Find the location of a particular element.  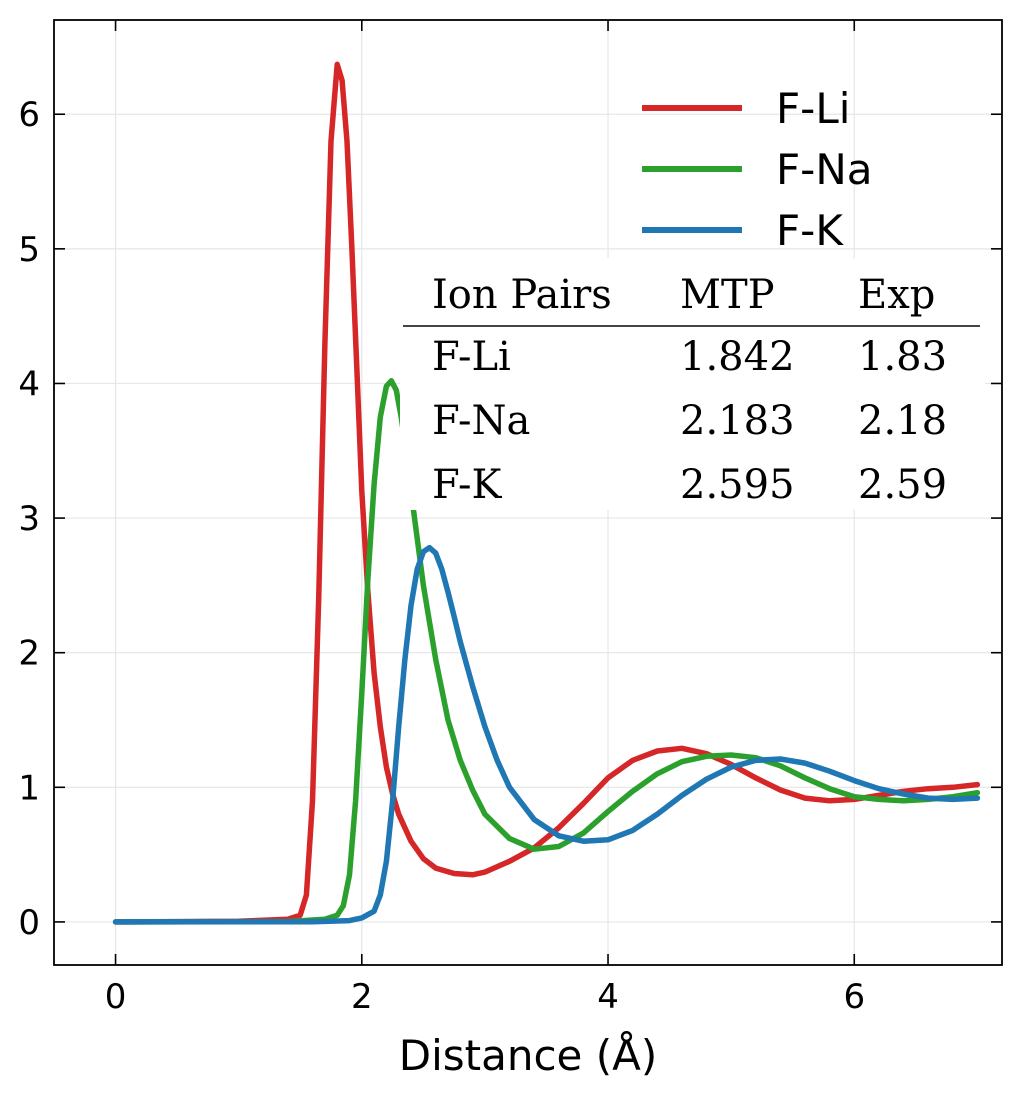

x-tick-label: 2 is located at coordinates (362, 997).